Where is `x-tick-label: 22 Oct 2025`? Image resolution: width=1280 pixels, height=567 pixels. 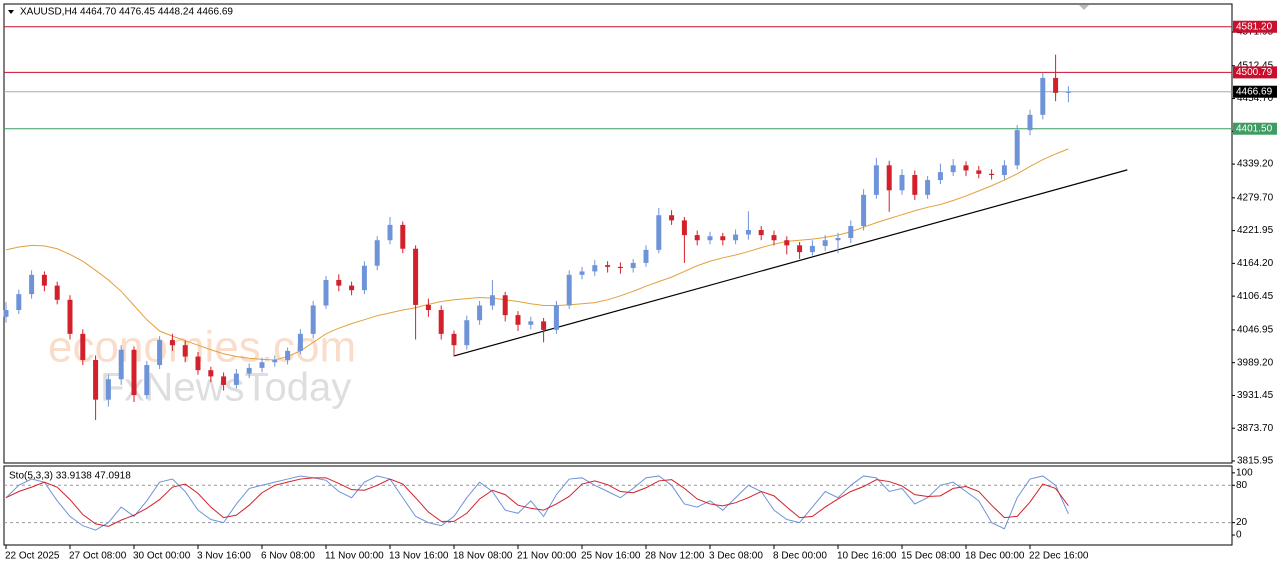 x-tick-label: 22 Oct 2025 is located at coordinates (32, 556).